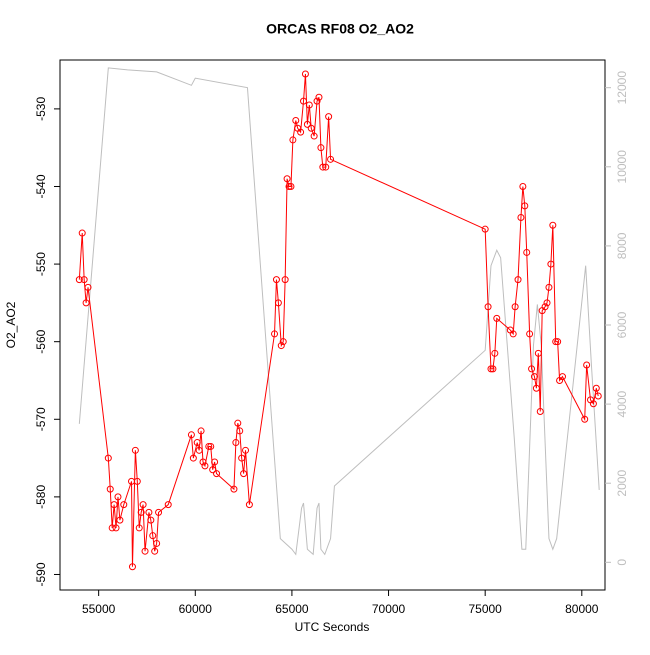  I want to click on y2-tick-label: 0, so click(622, 562).